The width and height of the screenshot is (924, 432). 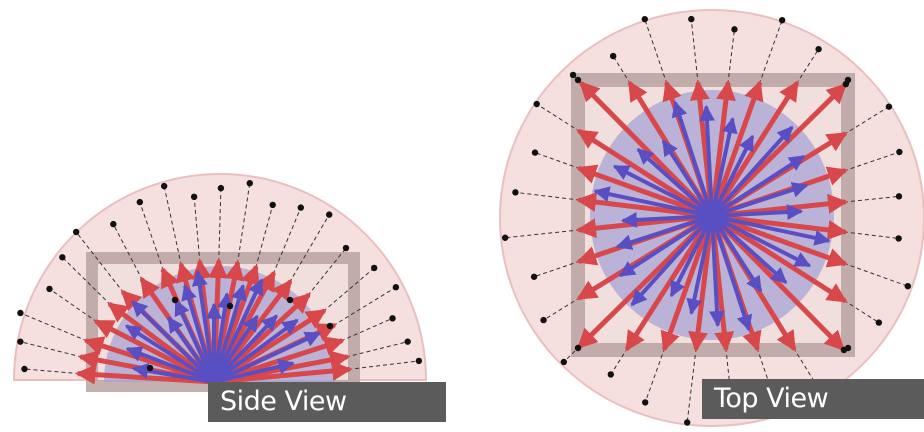 What do you see at coordinates (230, 306) in the screenshot?
I see `side-inner-point` at bounding box center [230, 306].